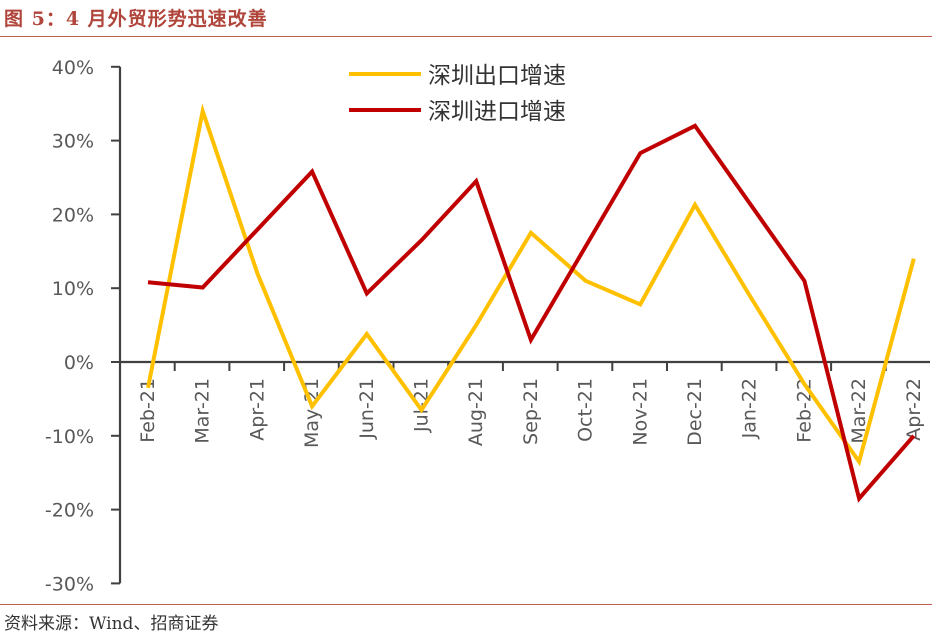 The image size is (932, 637). What do you see at coordinates (476, 412) in the screenshot?
I see `x-tick-label: Aug-21` at bounding box center [476, 412].